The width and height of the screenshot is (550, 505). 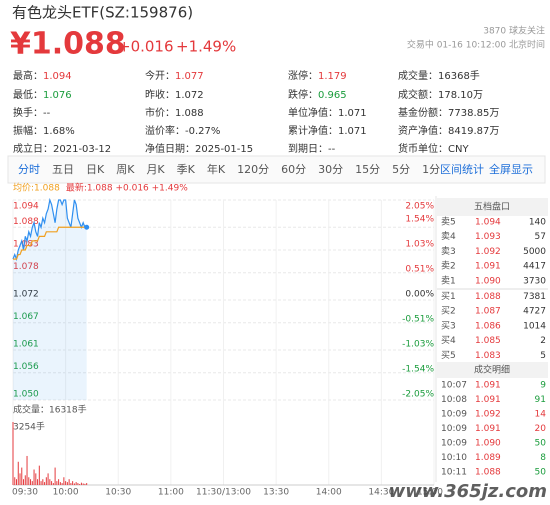 I want to click on book-volume: 4727, so click(x=534, y=312).